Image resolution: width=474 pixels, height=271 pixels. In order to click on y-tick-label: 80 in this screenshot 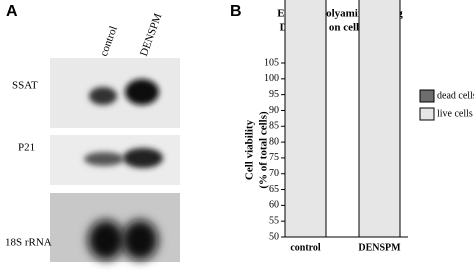, I will do `click(274, 141)`.